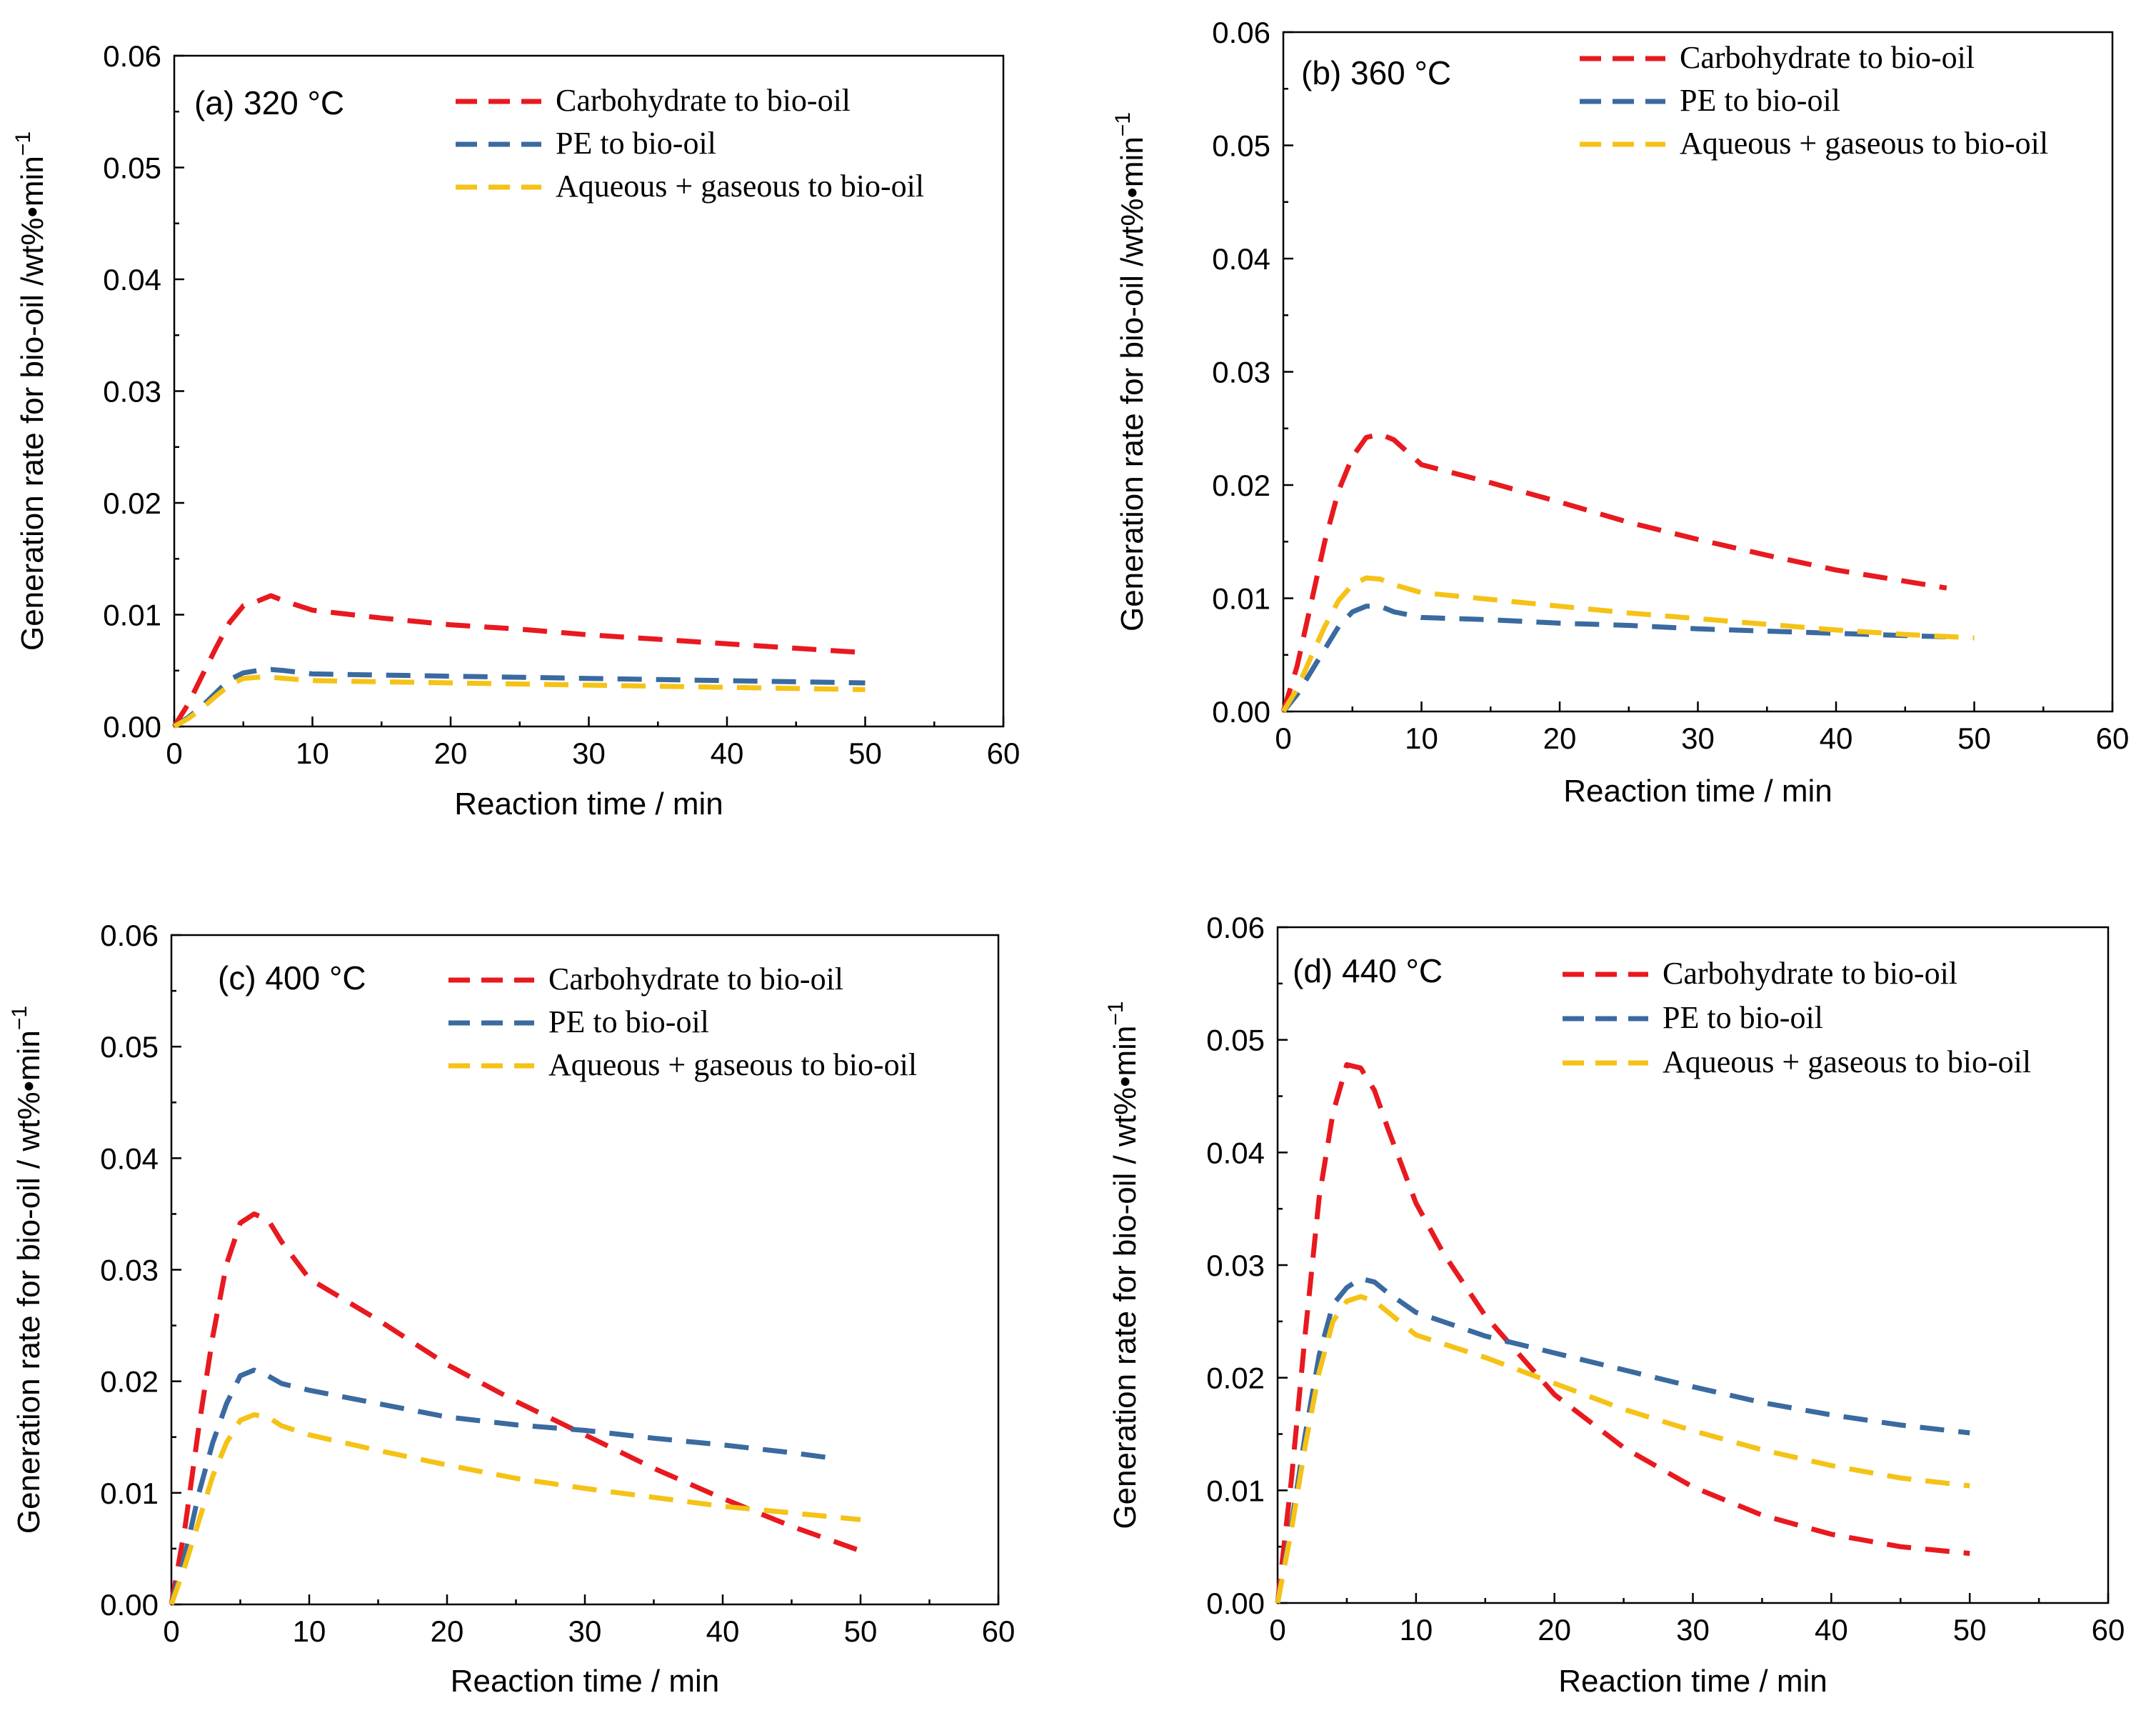 Image resolution: width=2156 pixels, height=1728 pixels. I want to click on panel-label: (d) 440 °C, so click(1368, 970).